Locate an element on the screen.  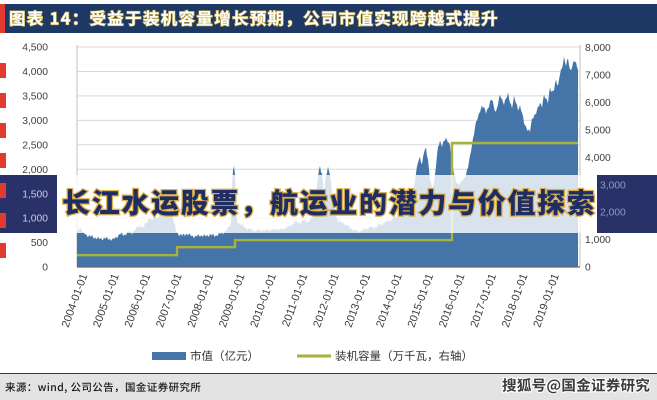
svg-text: 500 is located at coordinates (39, 243).